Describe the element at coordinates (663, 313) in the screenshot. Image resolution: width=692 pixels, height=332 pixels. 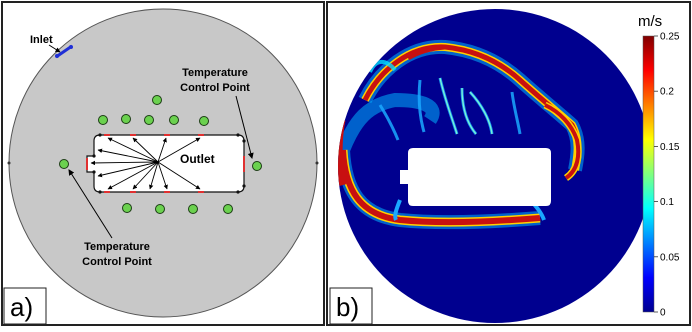
I see `colorbar-tick-label: 0` at that location.